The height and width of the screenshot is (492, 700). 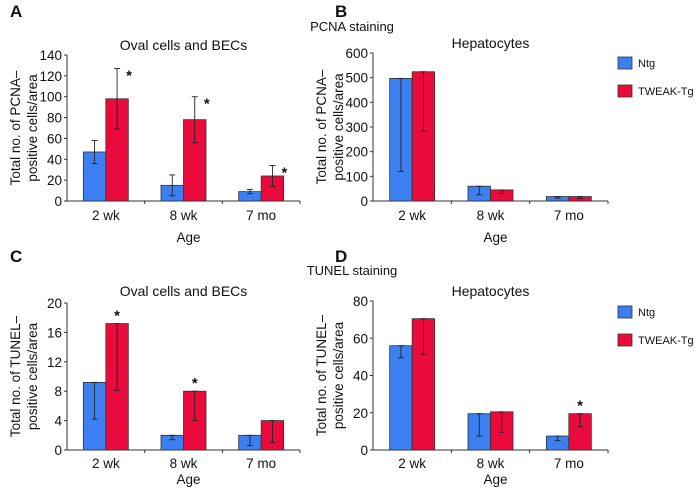 I want to click on y-tick-label: 12, so click(x=54, y=362).